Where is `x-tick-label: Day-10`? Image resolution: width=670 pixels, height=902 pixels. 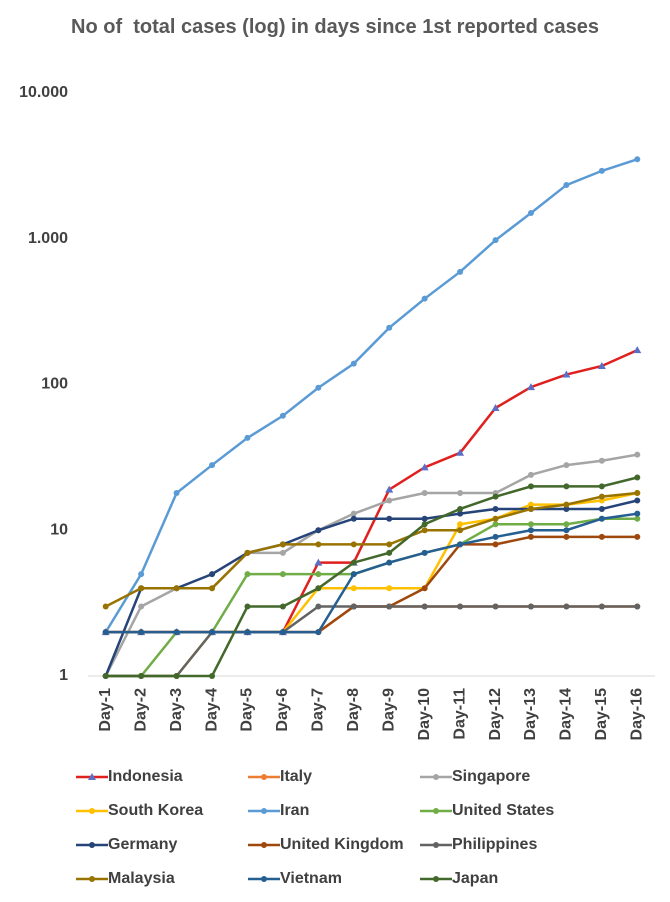 x-tick-label: Day-10 is located at coordinates (424, 714).